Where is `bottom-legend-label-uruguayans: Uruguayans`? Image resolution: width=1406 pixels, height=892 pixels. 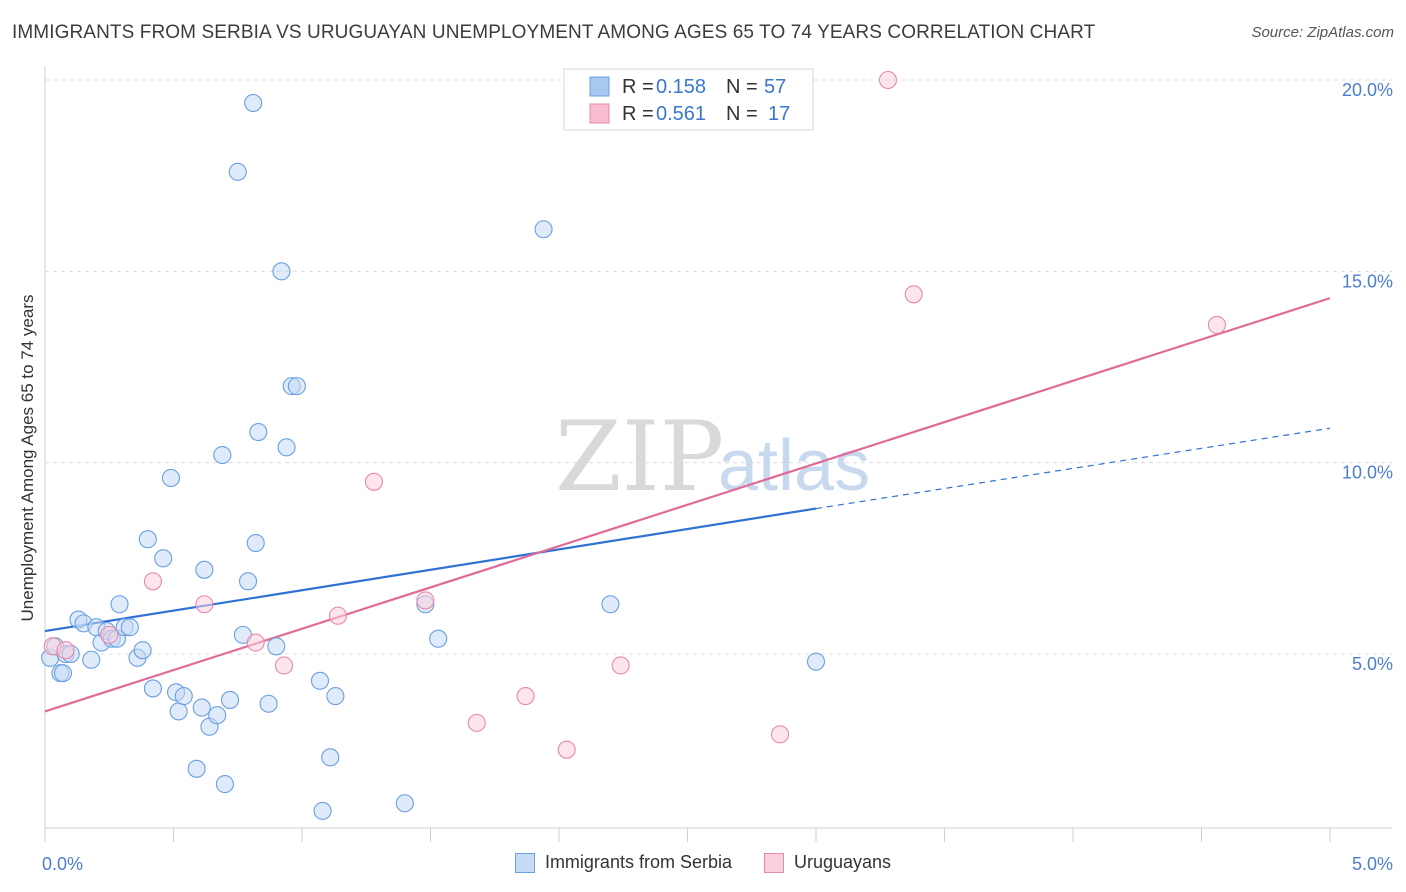 bottom-legend-label-uruguayans: Uruguayans is located at coordinates (843, 862).